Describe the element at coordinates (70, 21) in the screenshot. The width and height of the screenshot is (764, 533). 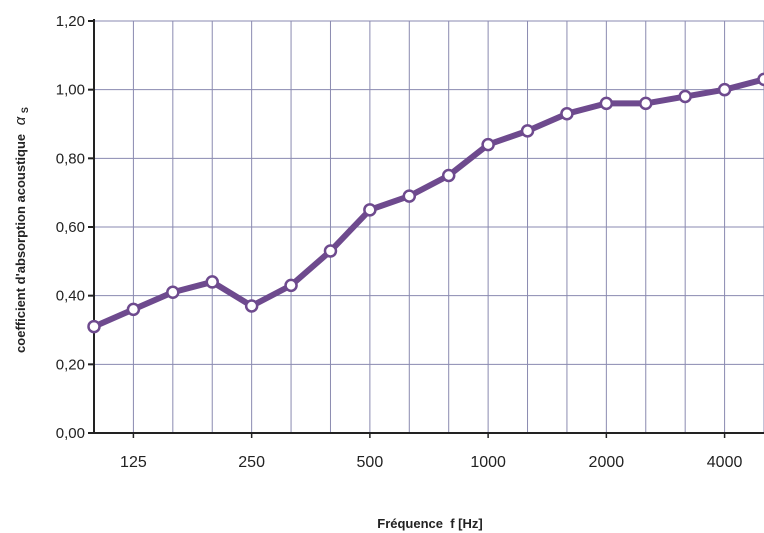
I see `y-tick-label: 1,20` at that location.